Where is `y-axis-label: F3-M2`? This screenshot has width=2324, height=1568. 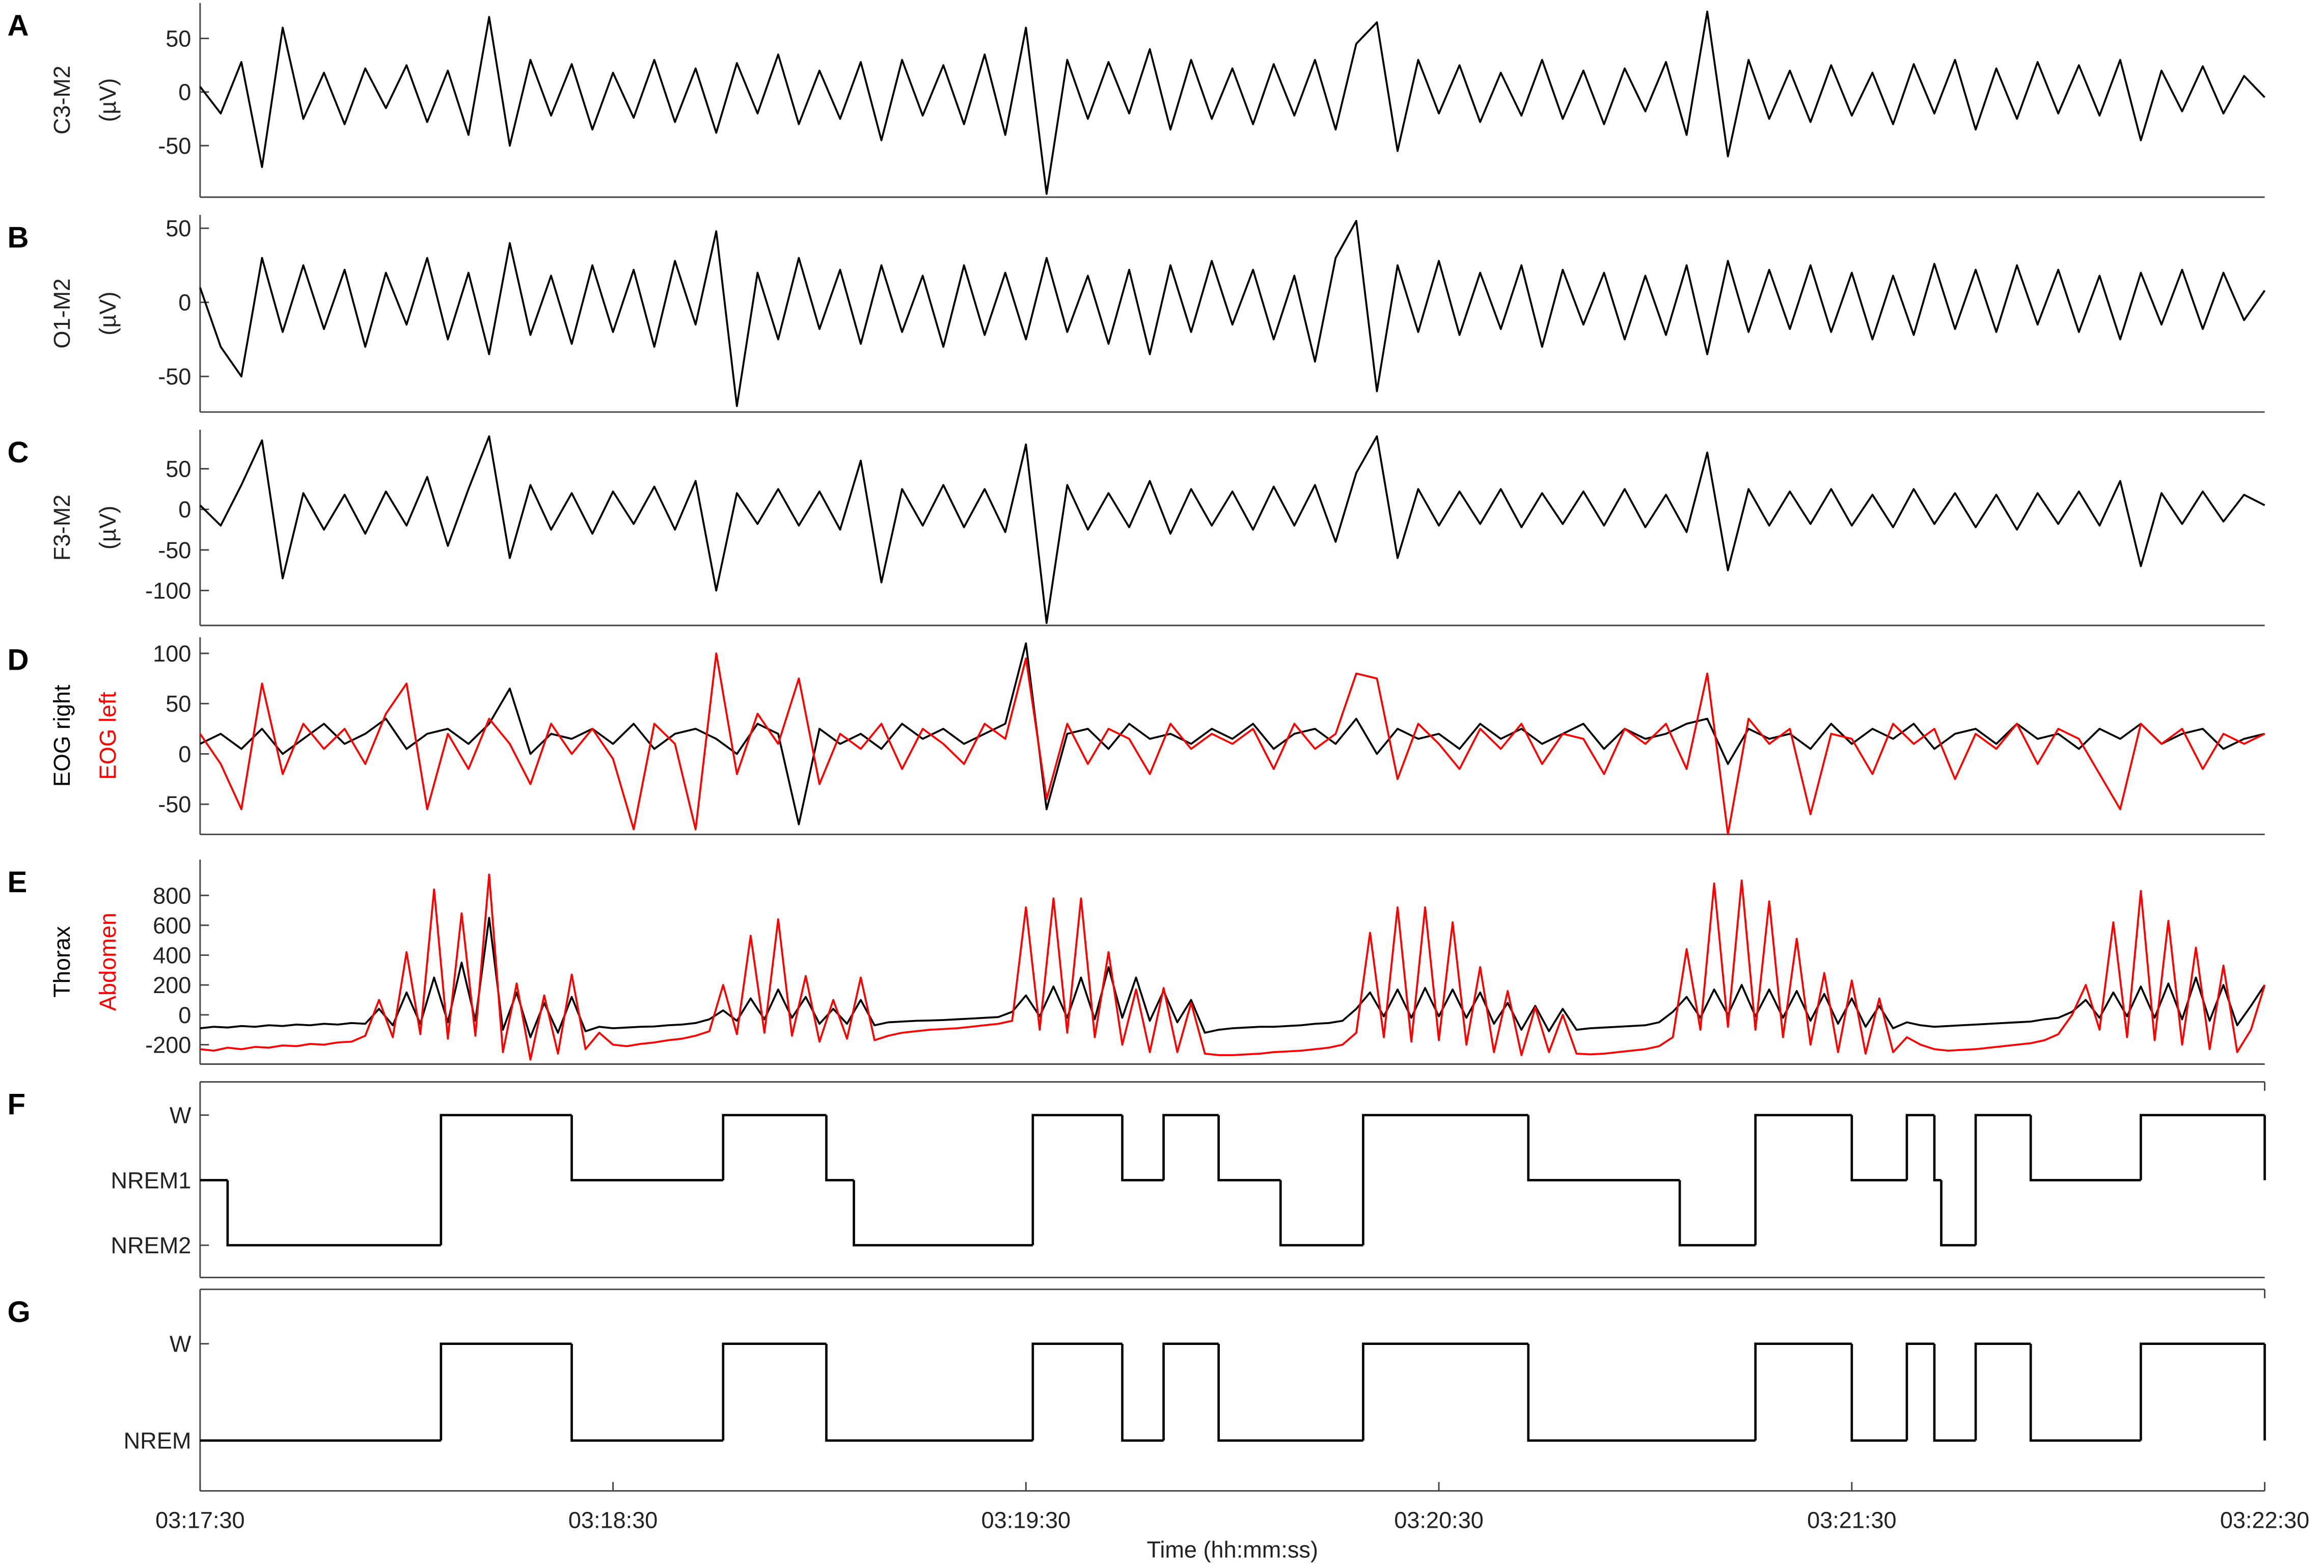 y-axis-label: F3-M2 is located at coordinates (62, 527).